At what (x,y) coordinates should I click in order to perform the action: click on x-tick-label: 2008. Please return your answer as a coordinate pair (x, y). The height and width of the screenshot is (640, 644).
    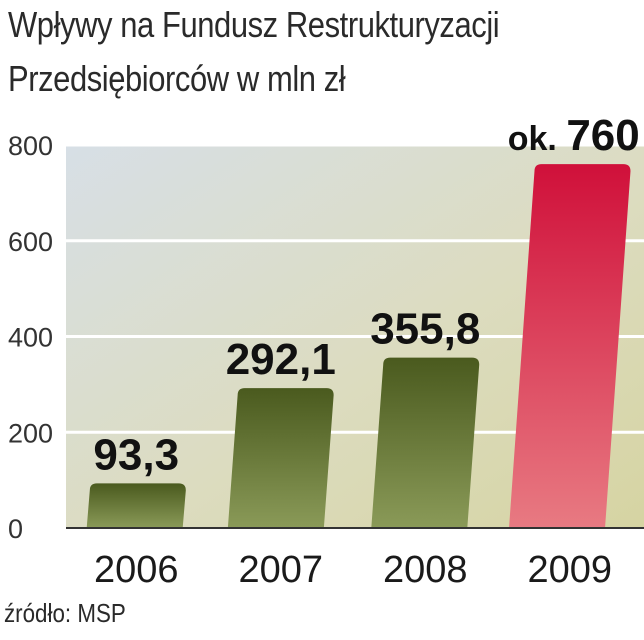
    Looking at the image, I should click on (425, 570).